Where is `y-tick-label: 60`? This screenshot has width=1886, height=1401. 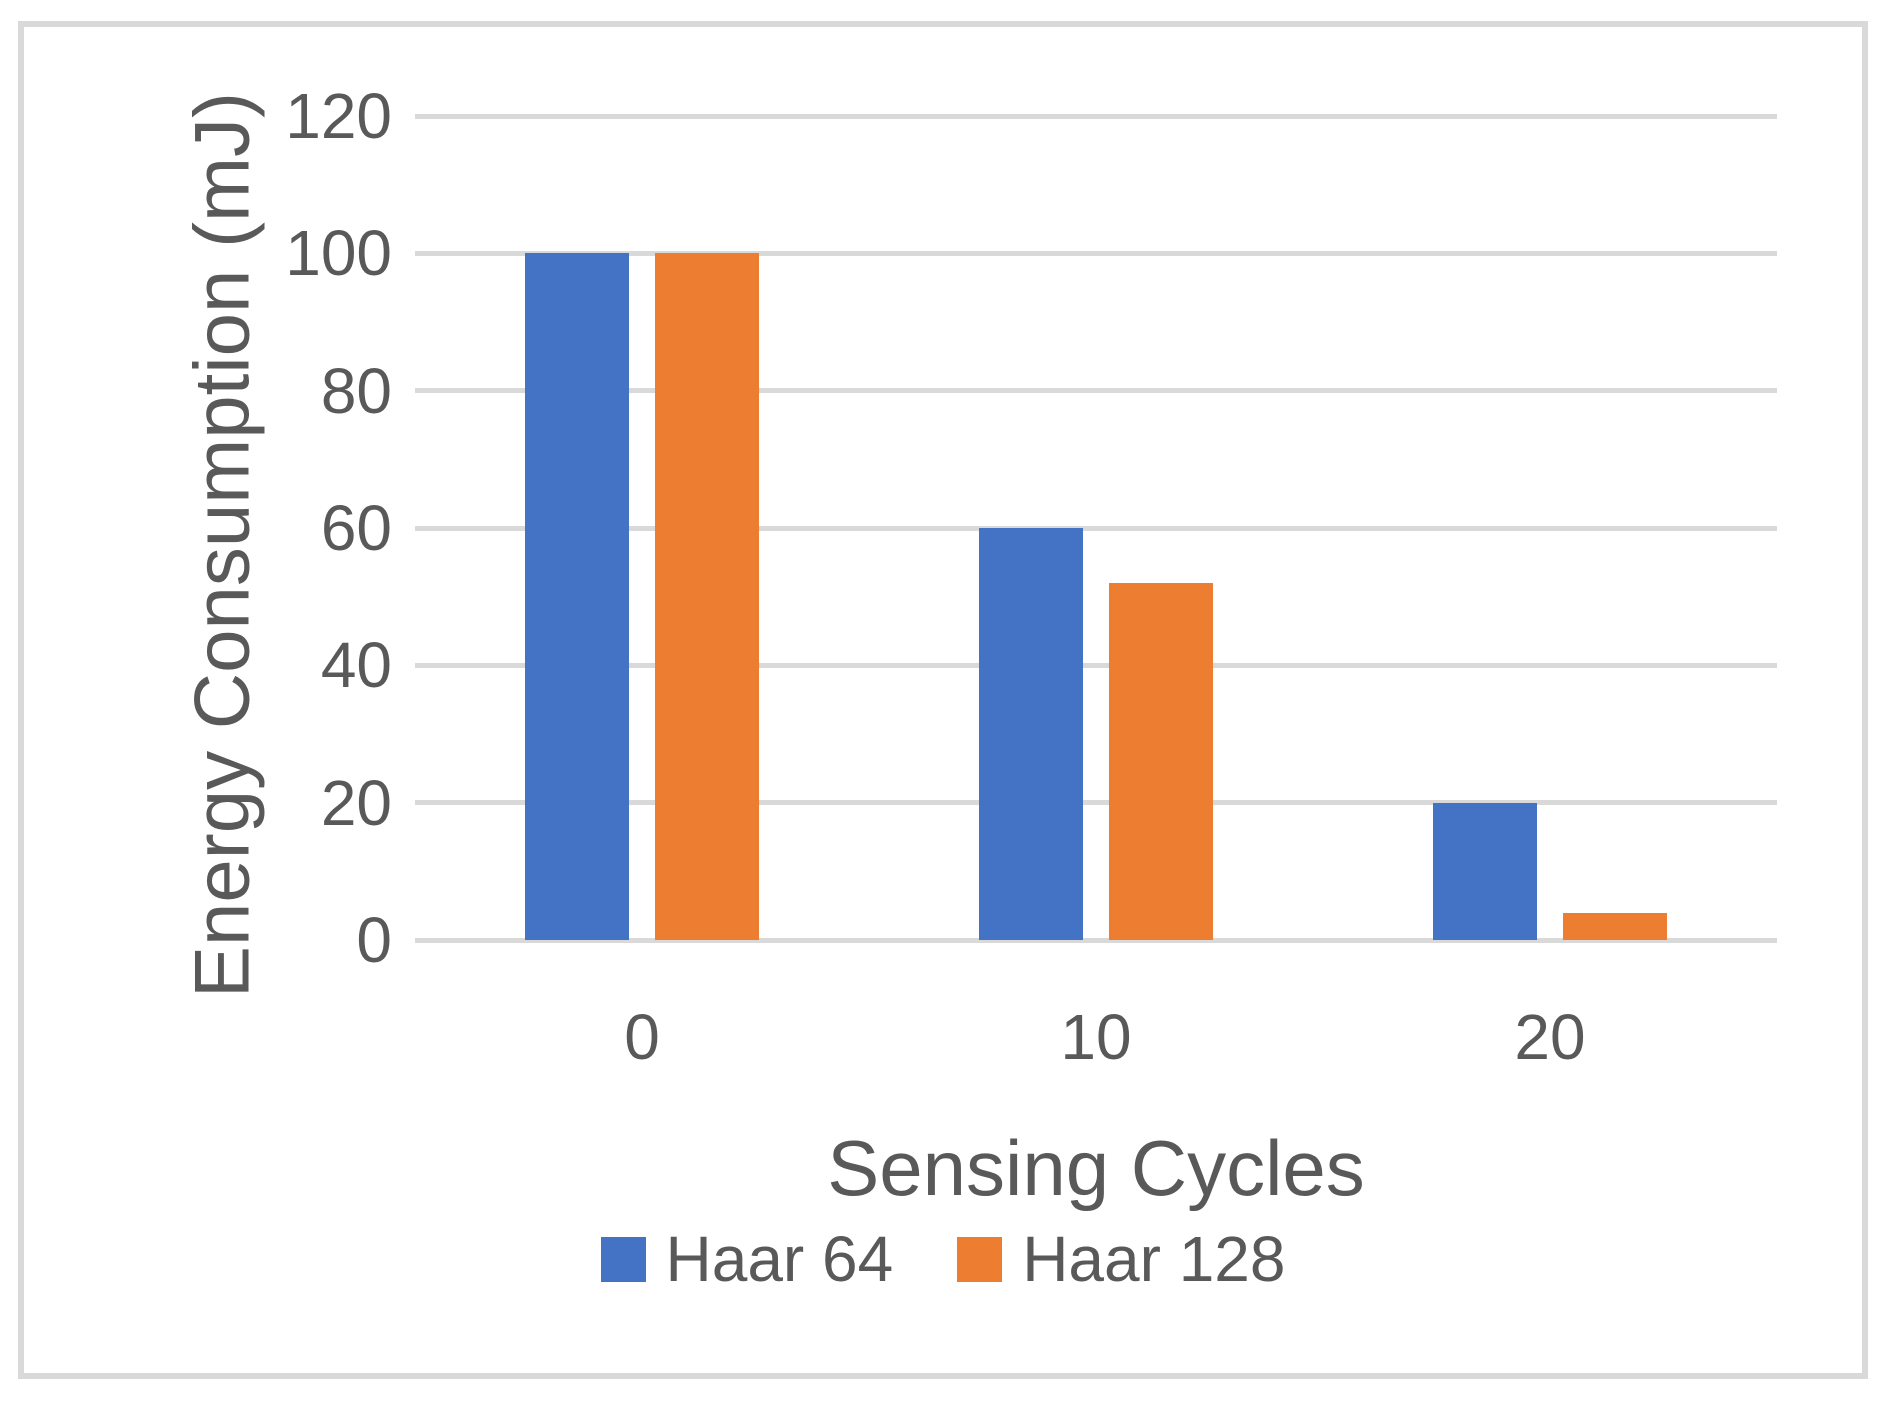 y-tick-label: 60 is located at coordinates (356, 528).